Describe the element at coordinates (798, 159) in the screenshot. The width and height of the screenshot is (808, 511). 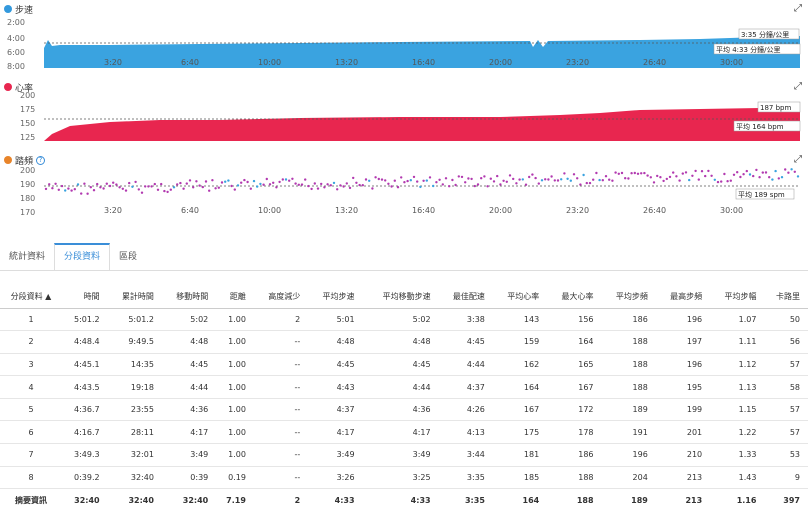
I see `cadence-expand-icon: ⤢` at that location.